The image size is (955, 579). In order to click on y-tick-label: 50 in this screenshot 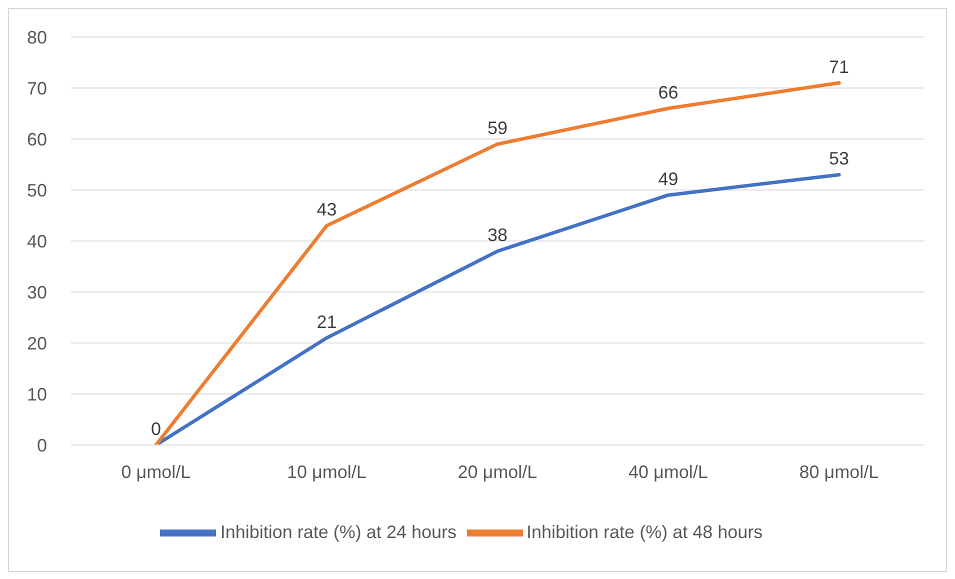, I will do `click(36, 190)`.